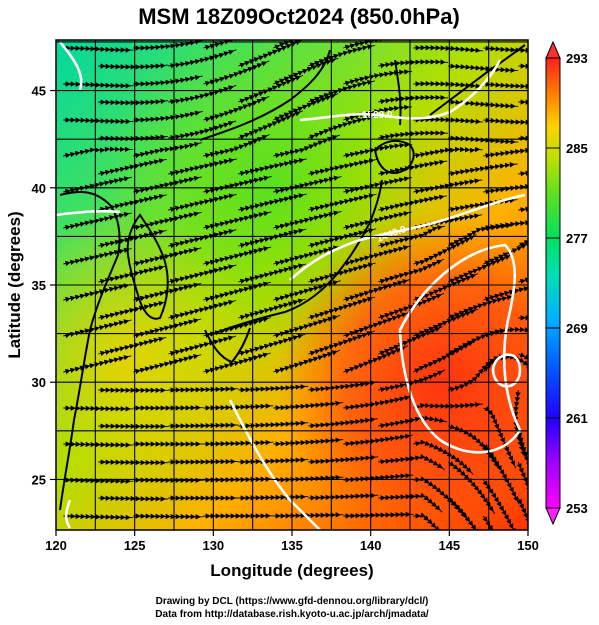 Image resolution: width=599 pixels, height=625 pixels. I want to click on x-tick-label: 120, so click(56, 545).